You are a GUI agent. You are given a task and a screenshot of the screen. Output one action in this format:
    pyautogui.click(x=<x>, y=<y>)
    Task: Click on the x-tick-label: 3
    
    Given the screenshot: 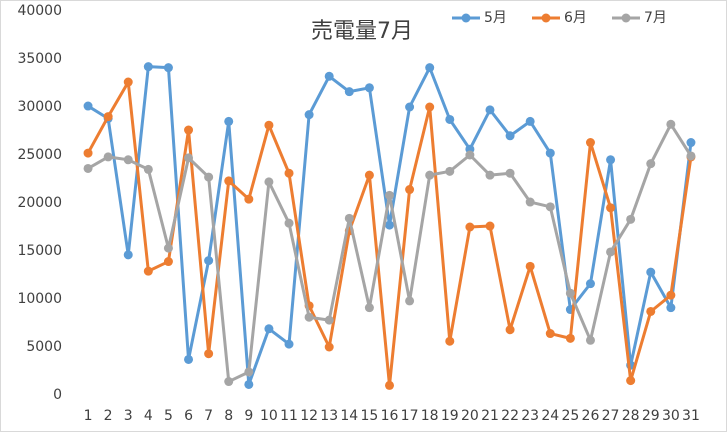 What is the action you would take?
    pyautogui.click(x=128, y=416)
    